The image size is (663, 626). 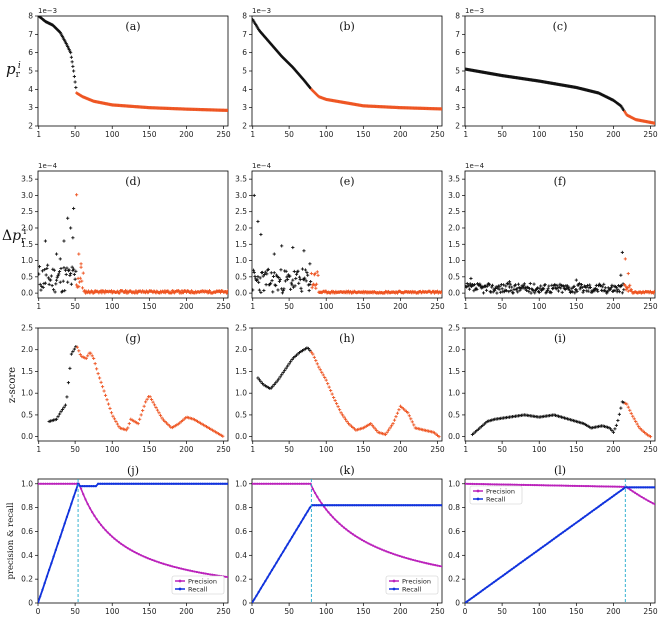 I want to click on y-tick-label: 6, so click(x=244, y=52).